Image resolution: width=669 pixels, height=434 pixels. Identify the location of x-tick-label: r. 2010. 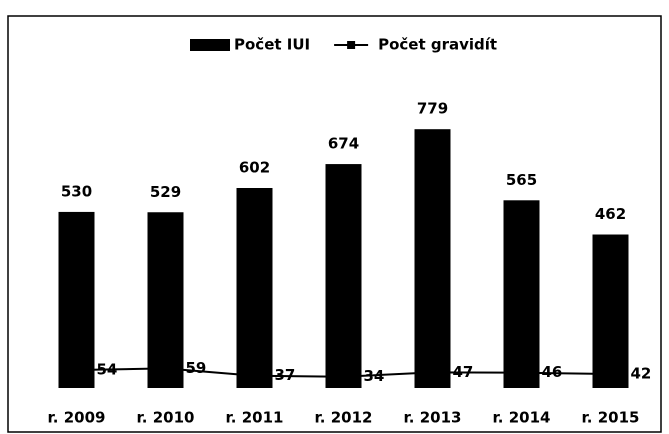
(166, 418).